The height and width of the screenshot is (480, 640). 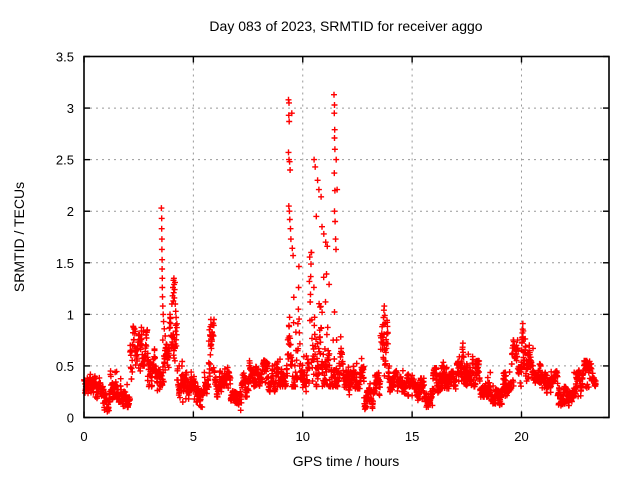 What do you see at coordinates (70, 108) in the screenshot?
I see `y-tick-label: 3` at bounding box center [70, 108].